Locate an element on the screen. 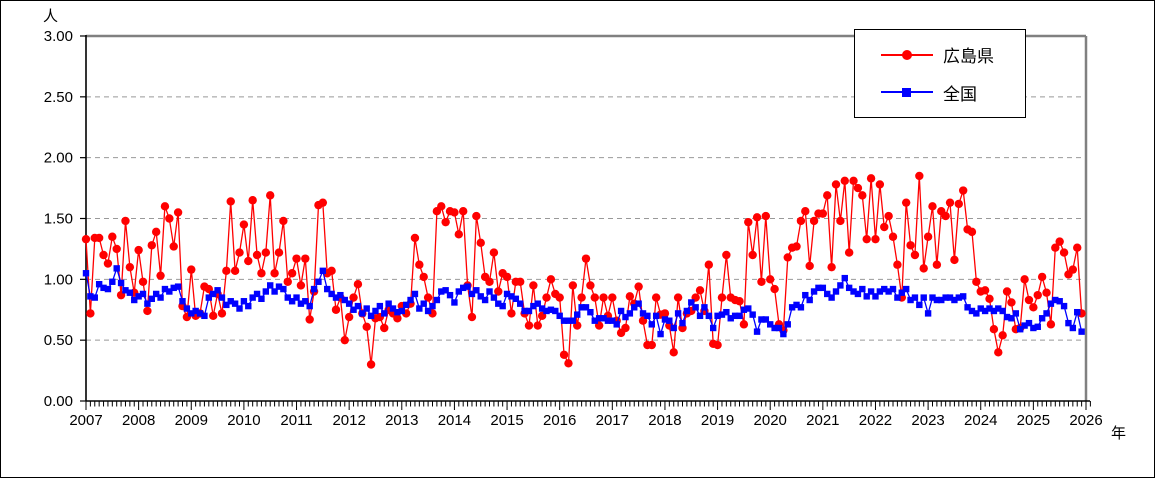 This screenshot has width=1155, height=478. x-tick-label: 2022 is located at coordinates (875, 420).